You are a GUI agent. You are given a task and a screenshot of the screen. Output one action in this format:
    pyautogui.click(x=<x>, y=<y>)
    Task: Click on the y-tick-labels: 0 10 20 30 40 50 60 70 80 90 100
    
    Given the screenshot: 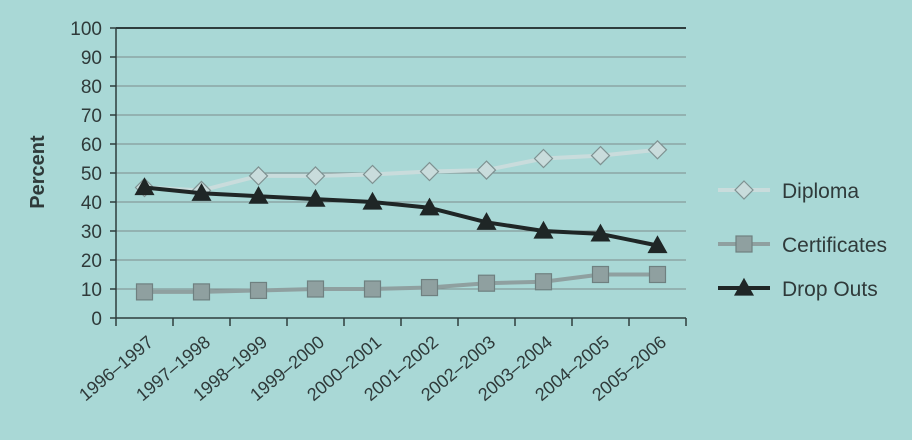 What is the action you would take?
    pyautogui.click(x=86, y=174)
    